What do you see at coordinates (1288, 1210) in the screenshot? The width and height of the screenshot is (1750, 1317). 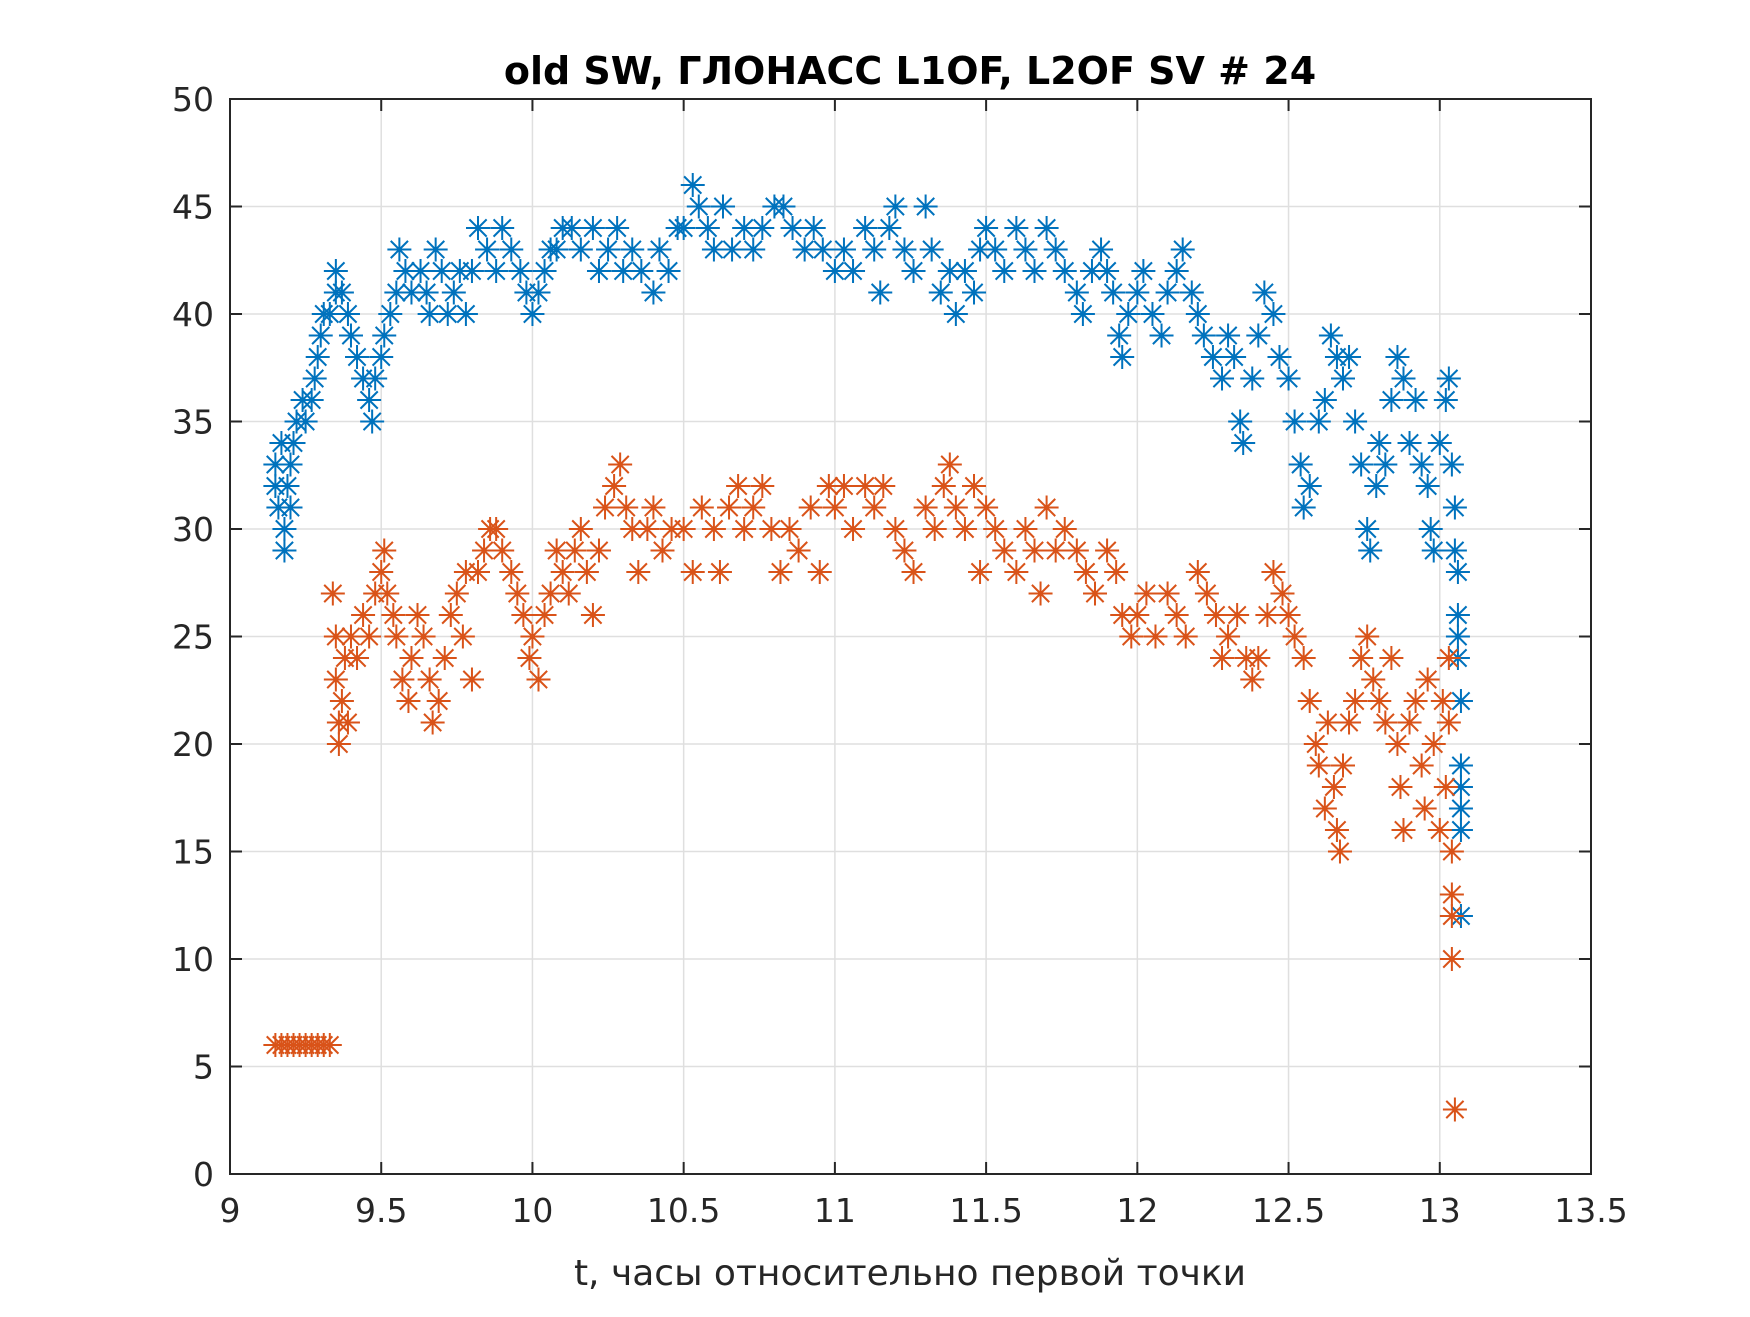 I see `x-tick-label: 12.5` at bounding box center [1288, 1210].